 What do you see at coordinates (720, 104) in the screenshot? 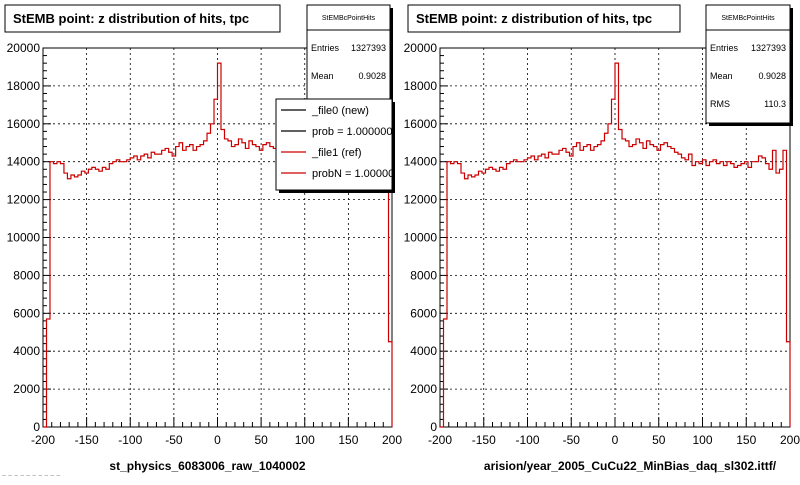
I see `stats-rms-label: RMS` at bounding box center [720, 104].